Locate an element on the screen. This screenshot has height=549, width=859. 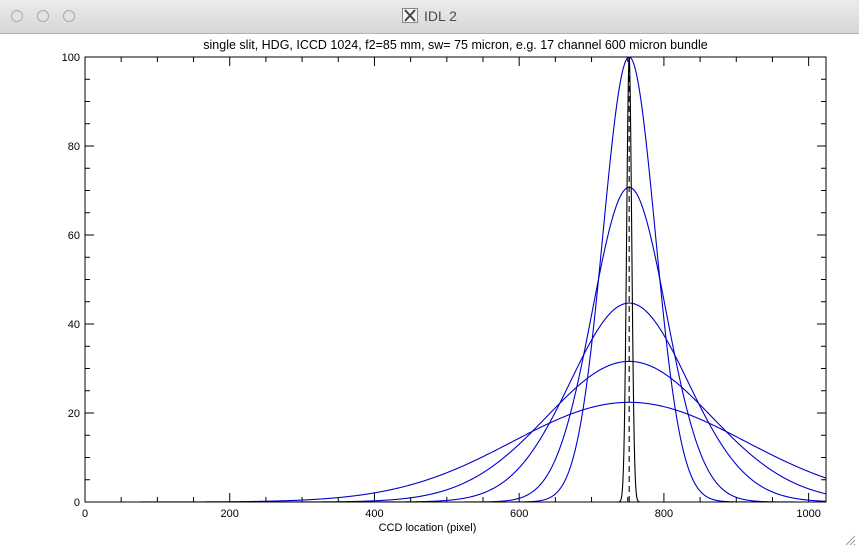
x-tick-label: 600 is located at coordinates (519, 514).